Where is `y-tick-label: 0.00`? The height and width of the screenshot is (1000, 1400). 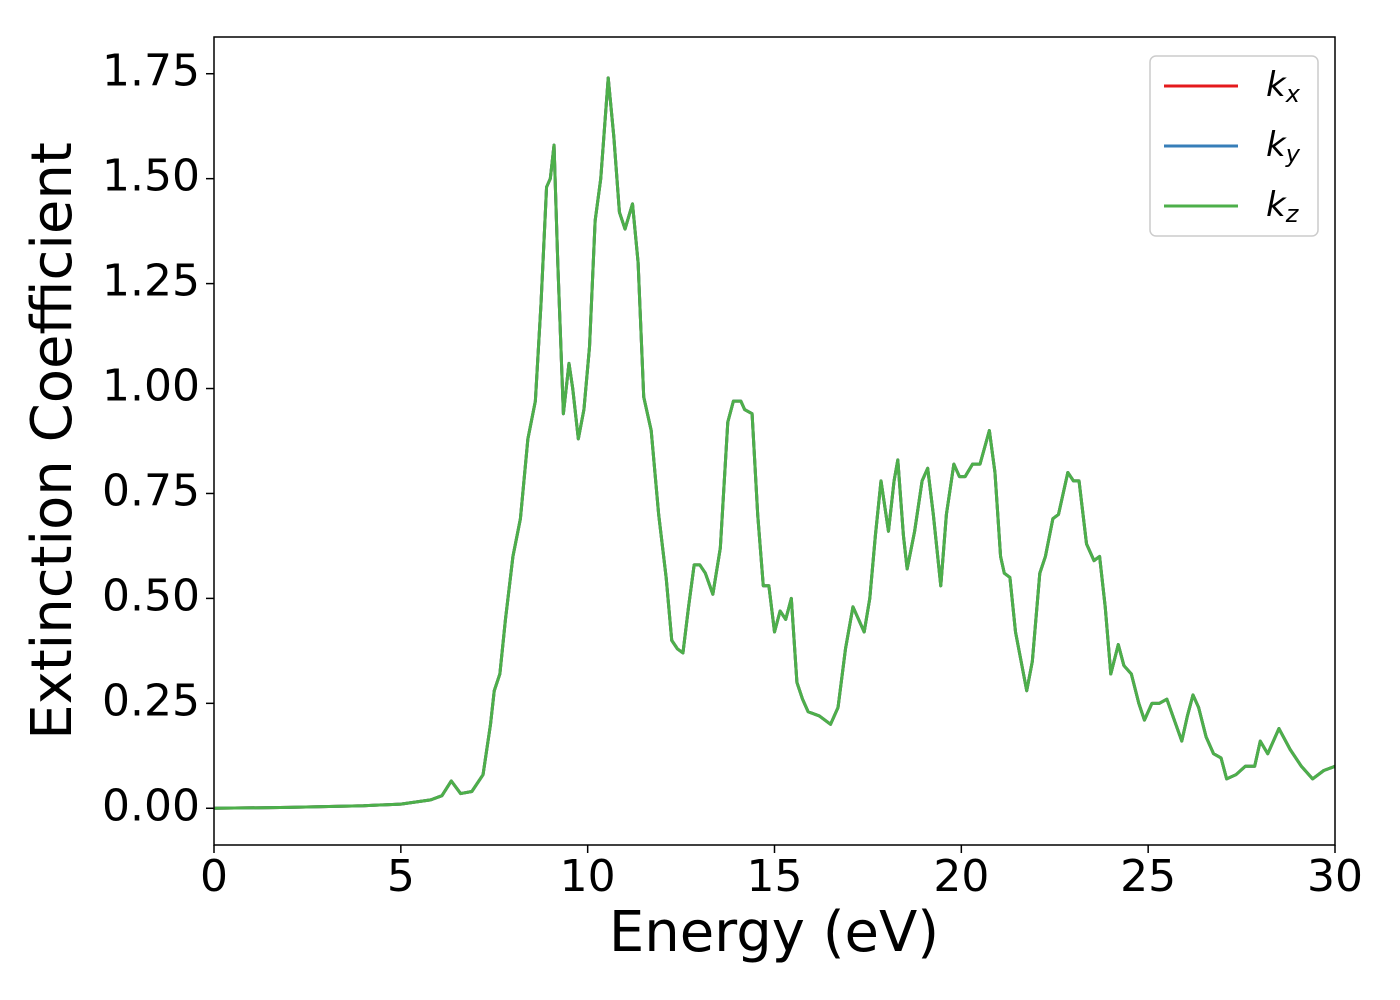
y-tick-label: 0.00 is located at coordinates (151, 805).